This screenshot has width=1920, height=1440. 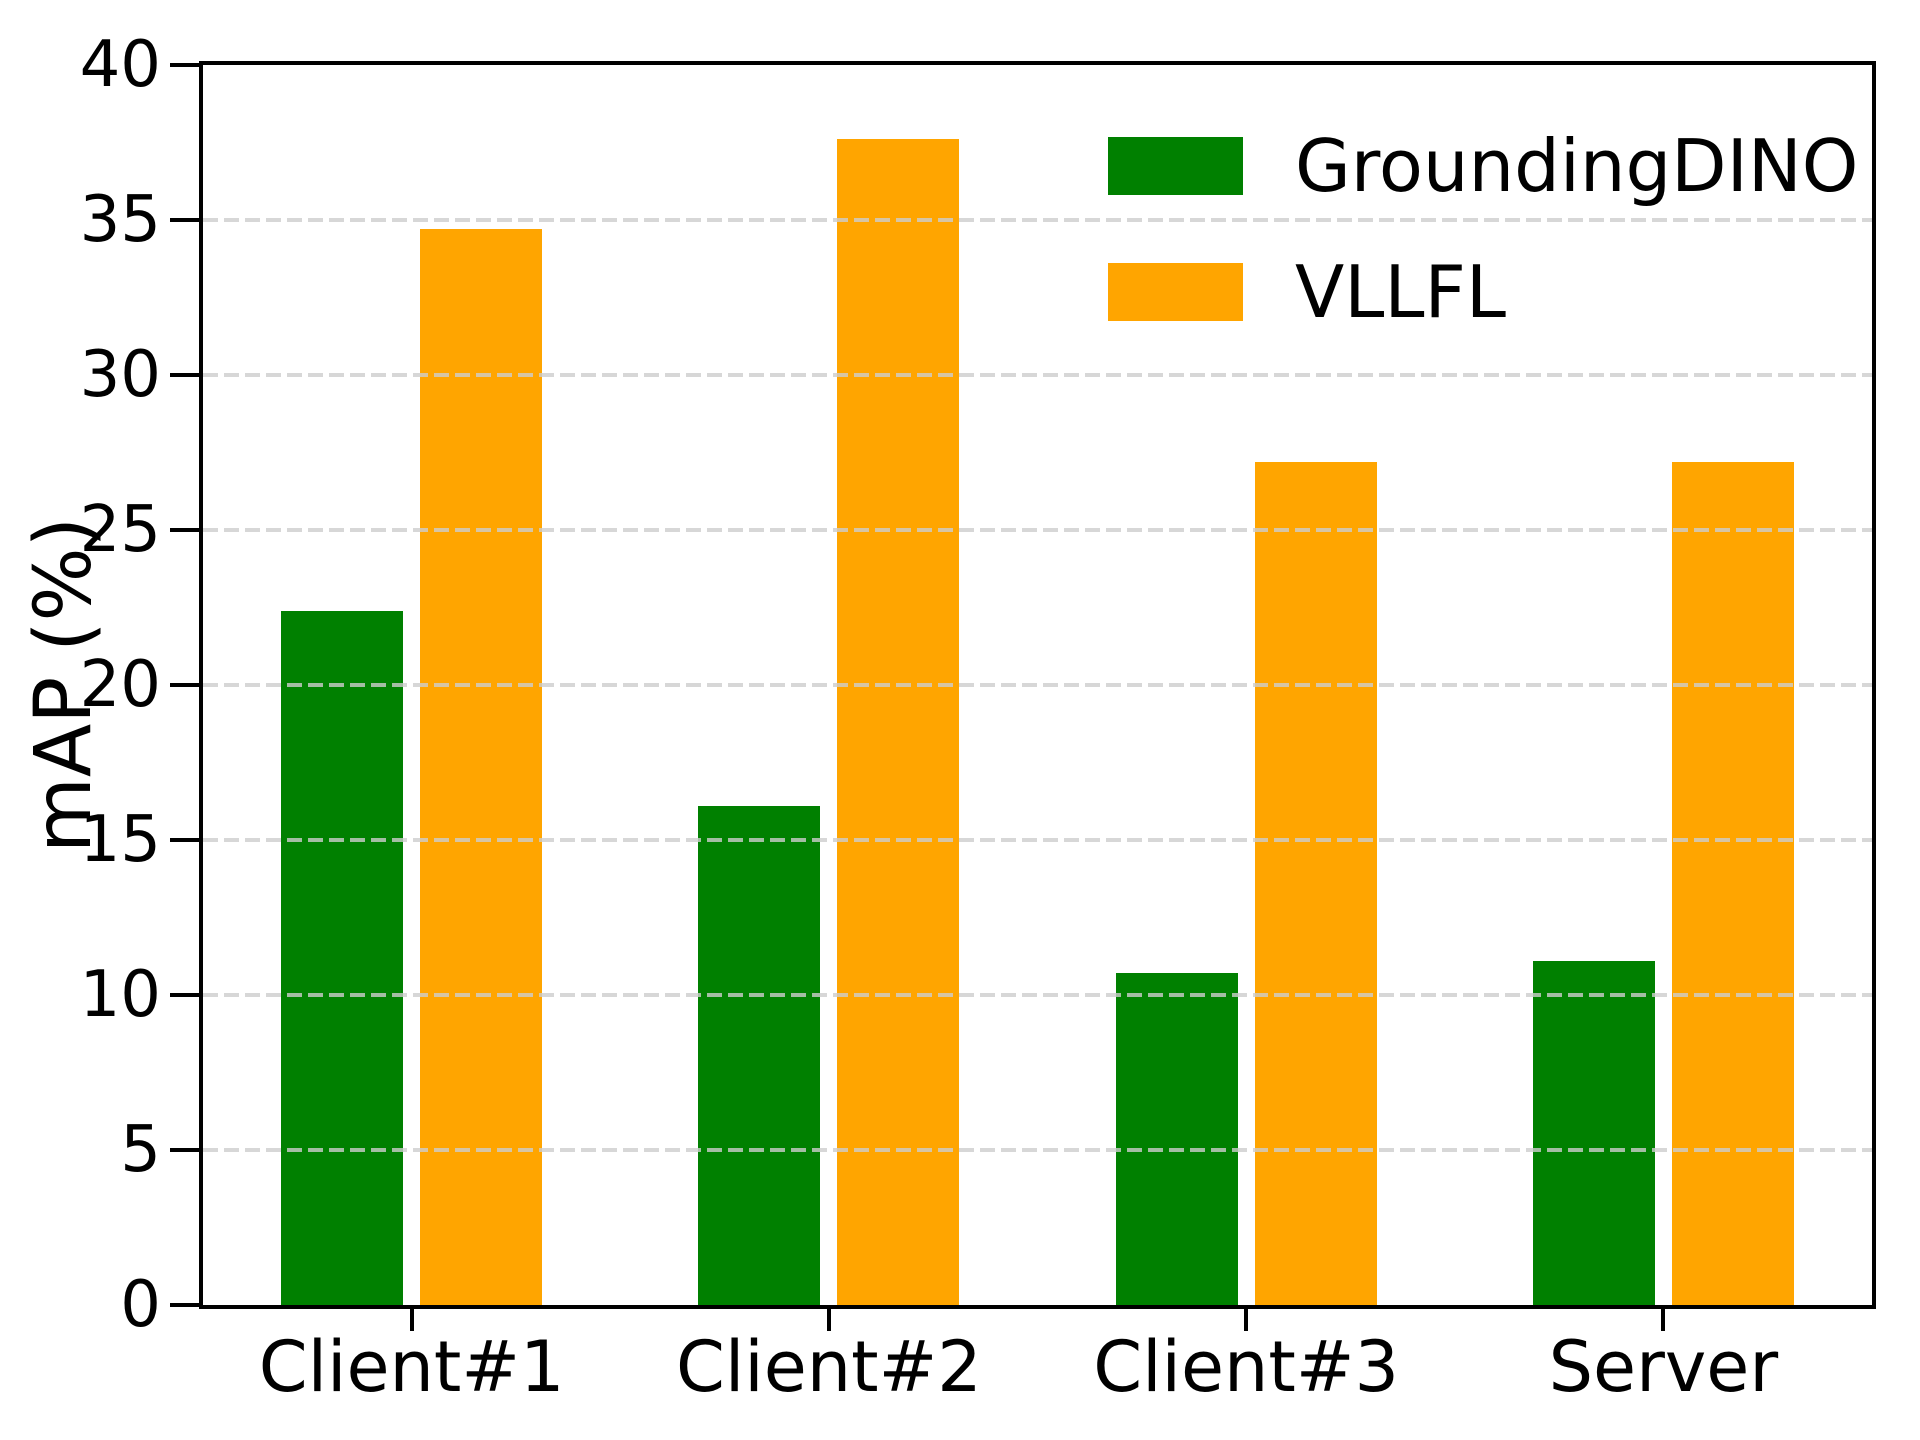 I want to click on y-tick-label-30: 30, so click(x=120, y=375).